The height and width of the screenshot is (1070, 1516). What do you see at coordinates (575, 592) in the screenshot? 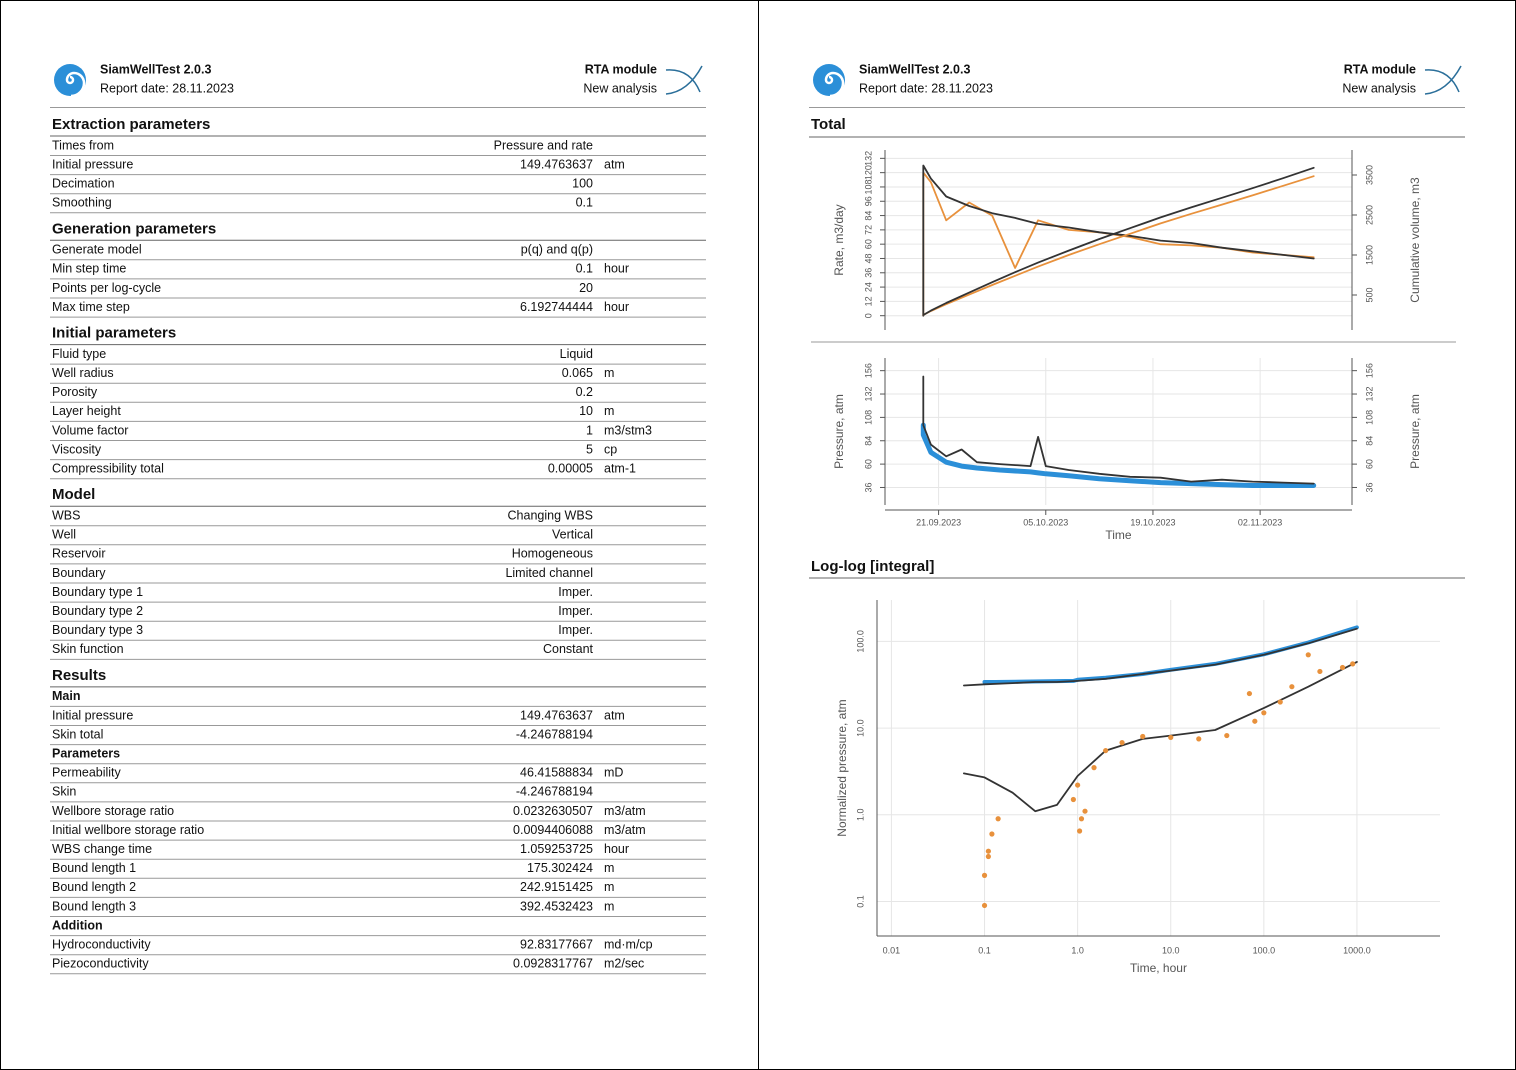
I see `param-value: Imper.` at bounding box center [575, 592].